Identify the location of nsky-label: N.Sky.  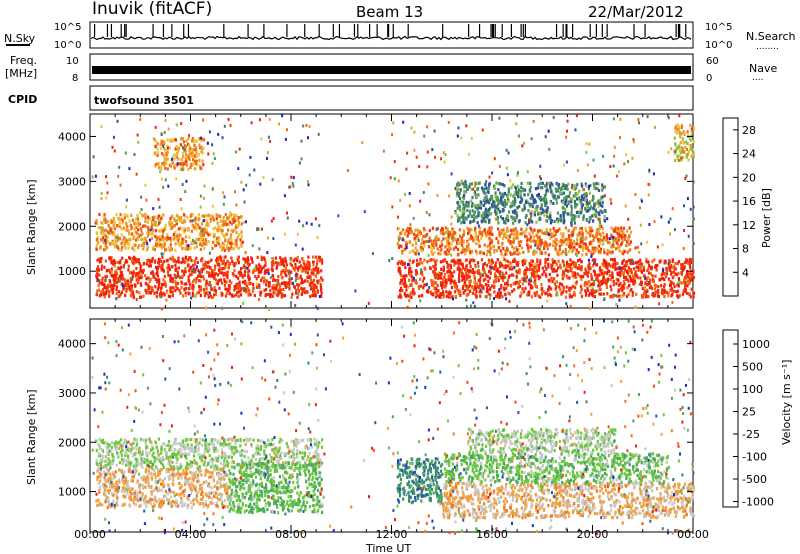
(20, 38).